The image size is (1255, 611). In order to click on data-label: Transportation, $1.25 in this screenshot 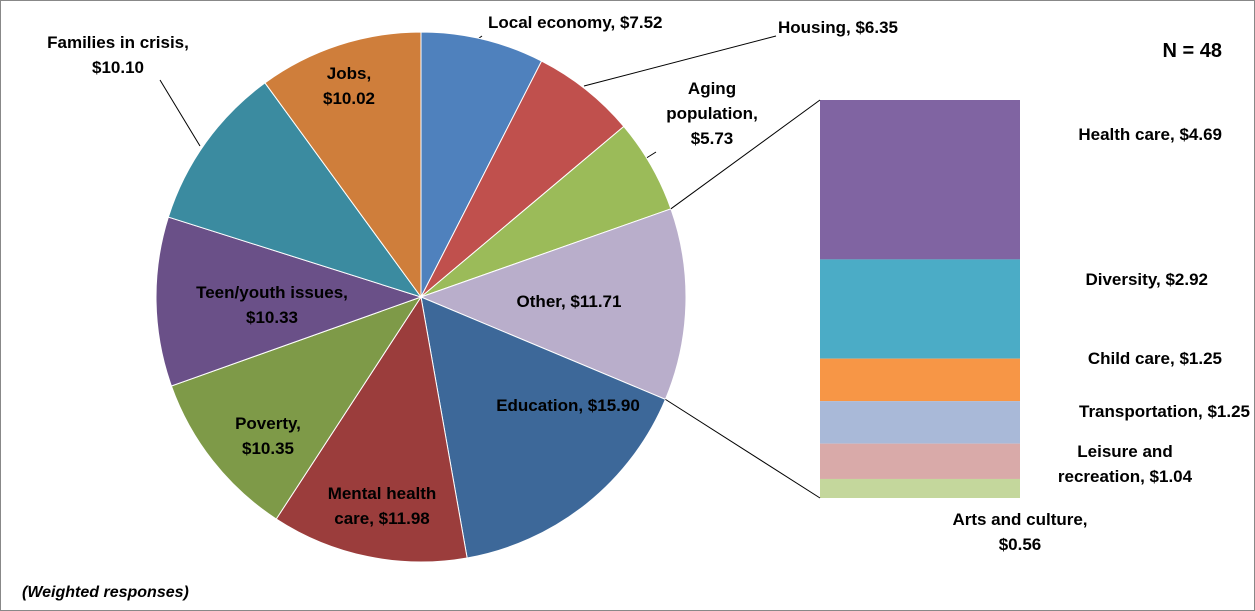, I will do `click(1164, 411)`.